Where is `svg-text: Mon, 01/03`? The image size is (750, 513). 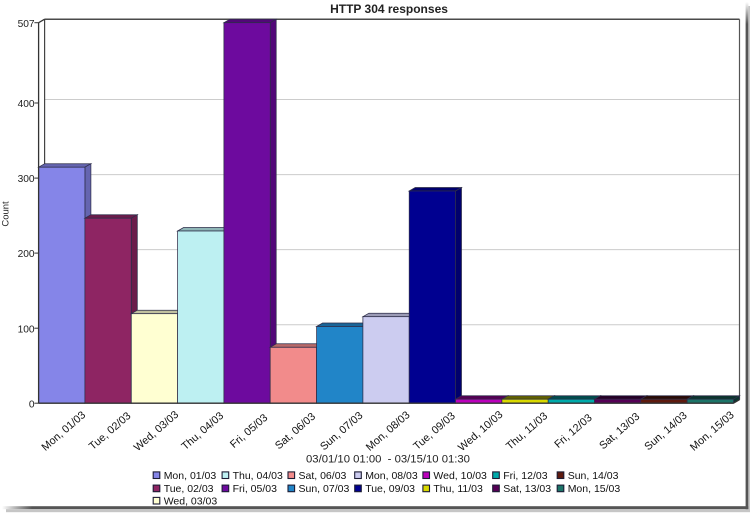 svg-text: Mon, 01/03 is located at coordinates (190, 476).